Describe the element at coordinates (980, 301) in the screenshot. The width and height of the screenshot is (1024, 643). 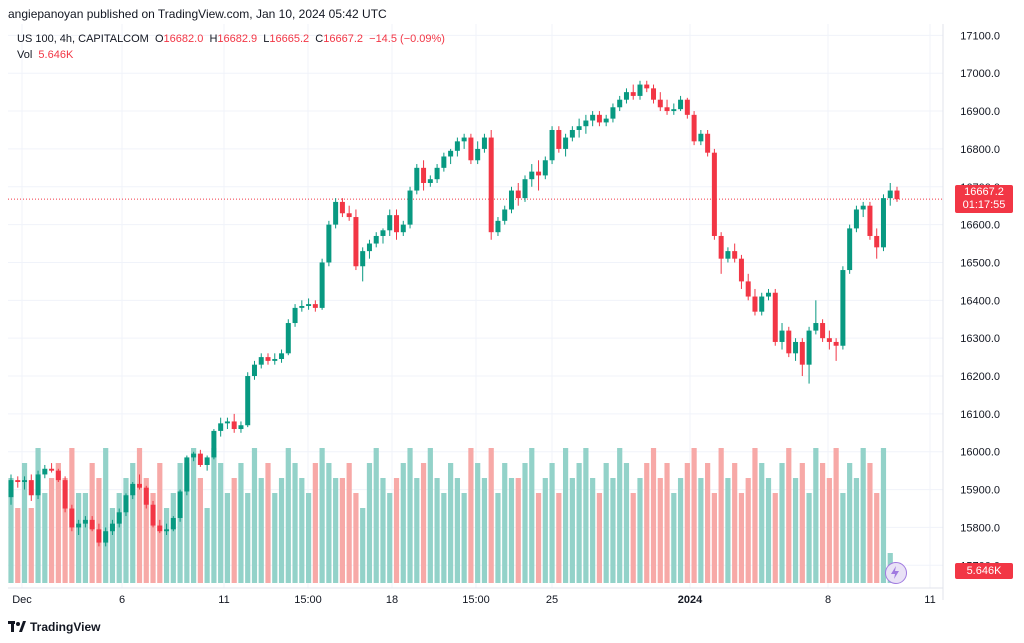
I see `y-tick-label: 16400.0` at that location.